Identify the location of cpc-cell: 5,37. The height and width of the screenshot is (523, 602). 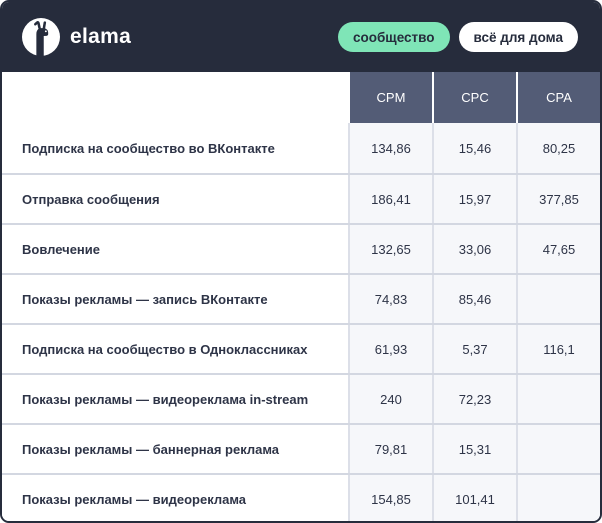
(474, 349).